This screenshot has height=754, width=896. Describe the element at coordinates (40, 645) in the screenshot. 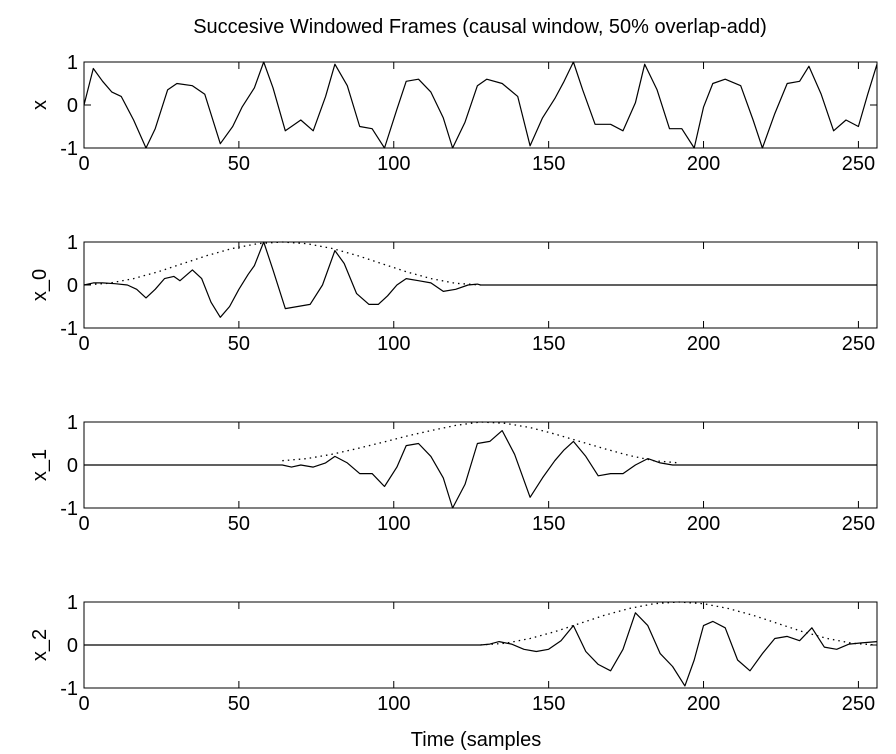

I see `y-axis-label: x_2` at that location.